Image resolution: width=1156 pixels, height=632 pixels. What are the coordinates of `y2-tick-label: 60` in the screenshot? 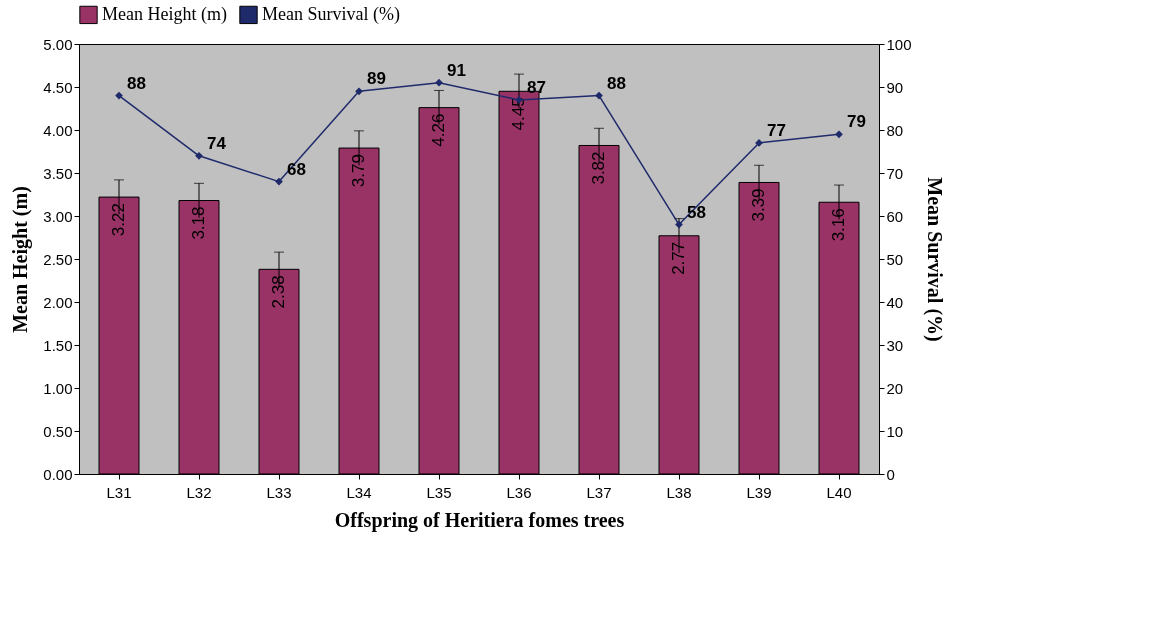 It's located at (895, 216).